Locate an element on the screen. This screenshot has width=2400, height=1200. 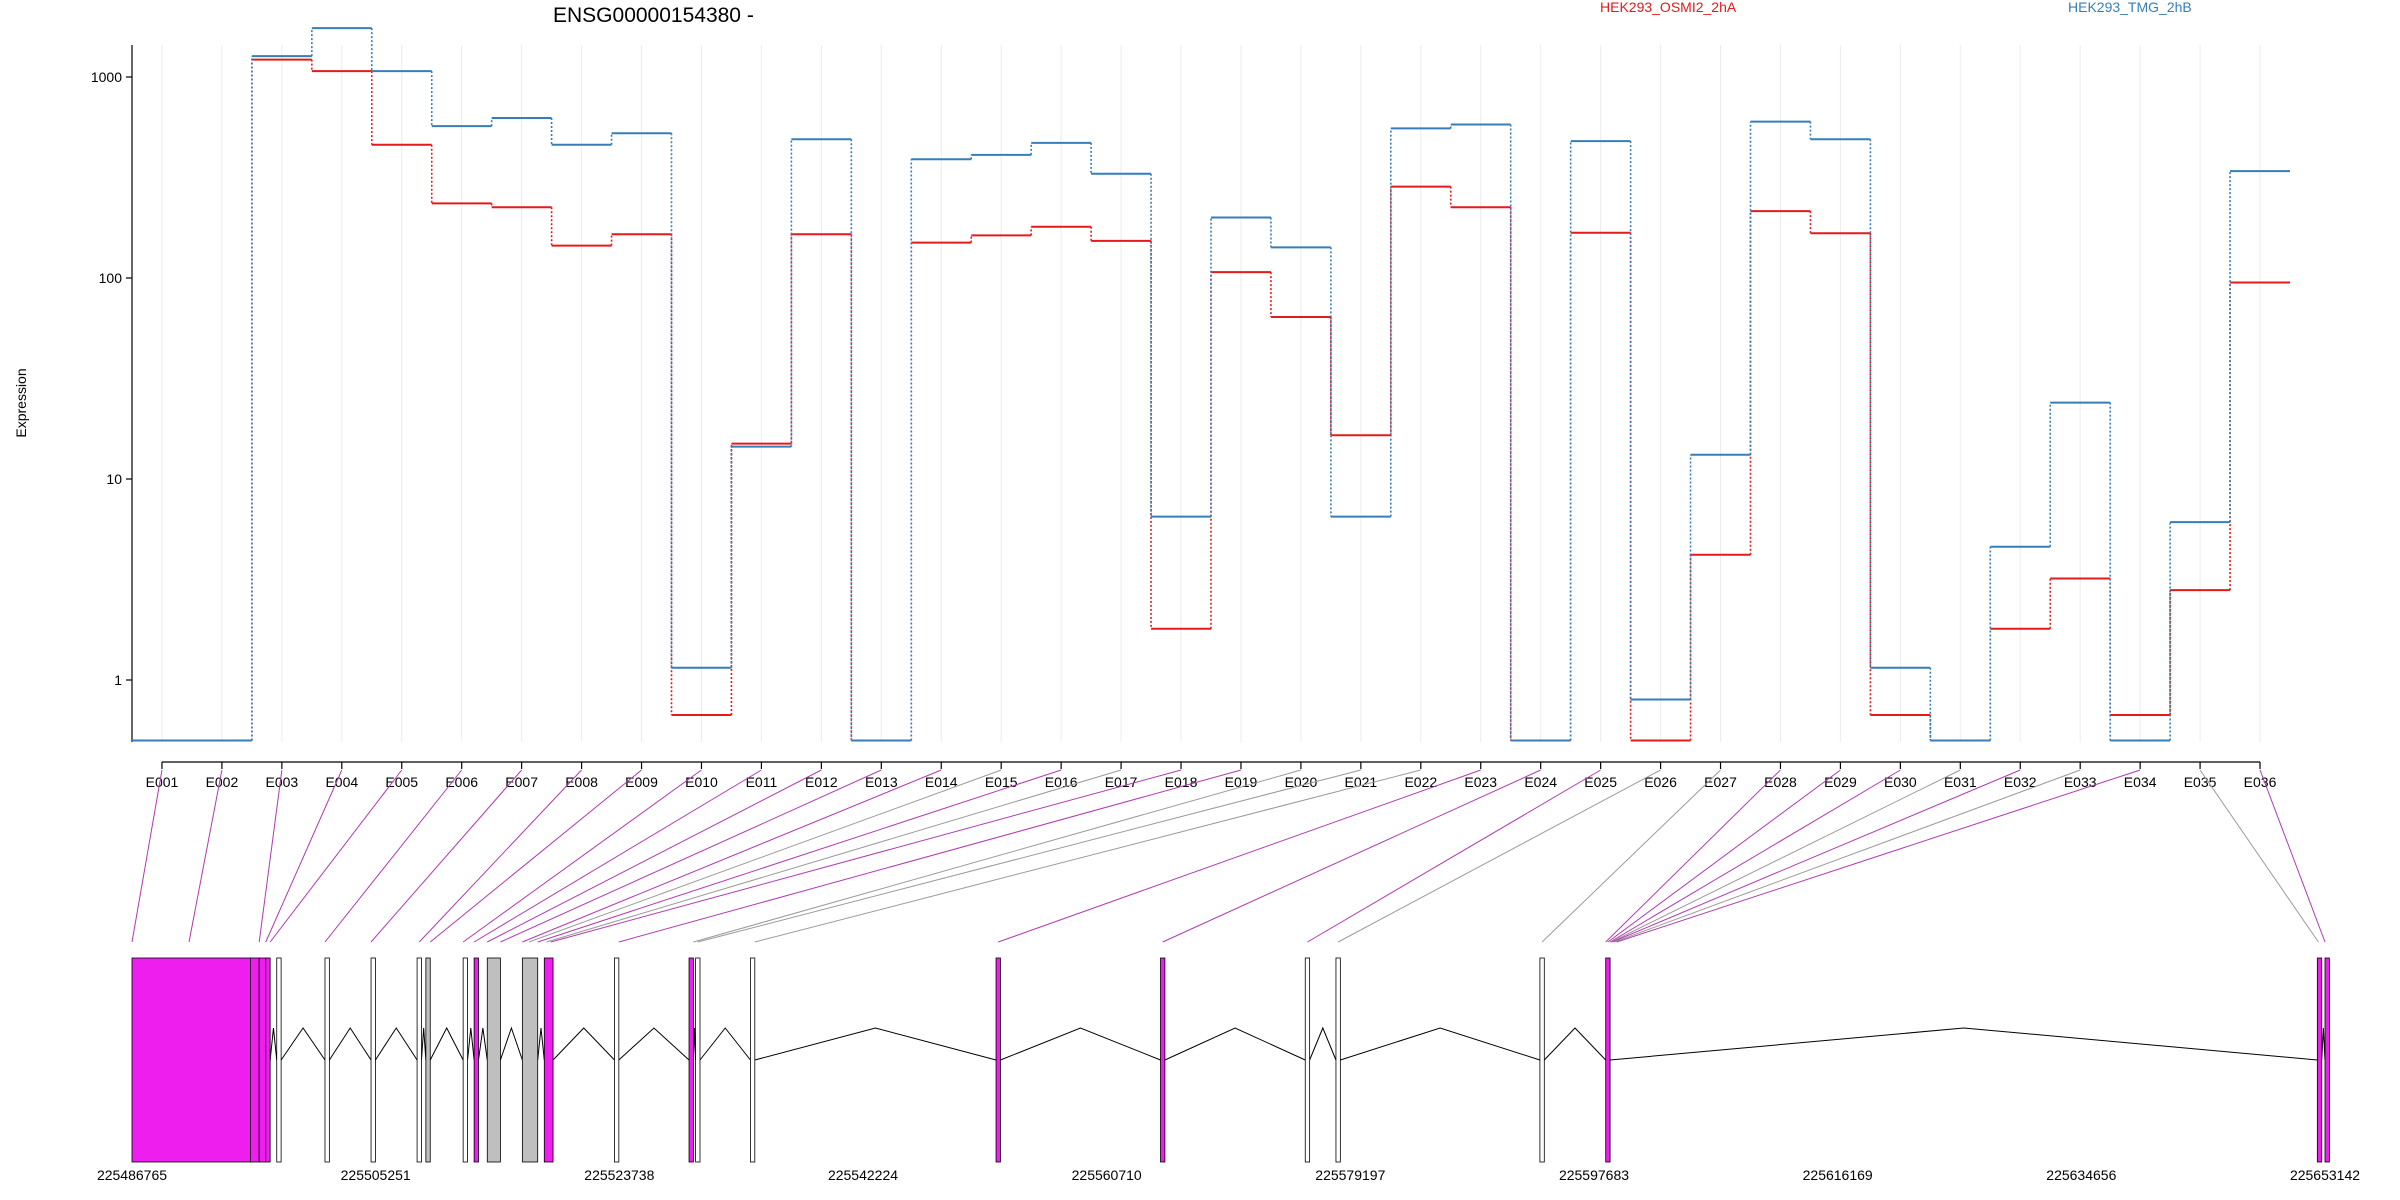
x-tick-label: E005 is located at coordinates (401, 782).